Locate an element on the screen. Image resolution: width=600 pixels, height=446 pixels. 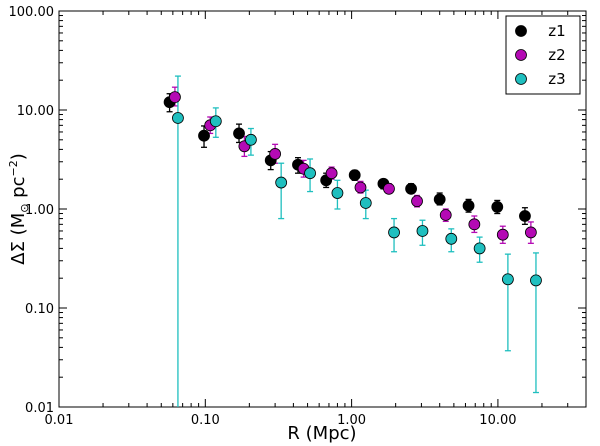
legend-label-z2: z2 is located at coordinates (556, 55).